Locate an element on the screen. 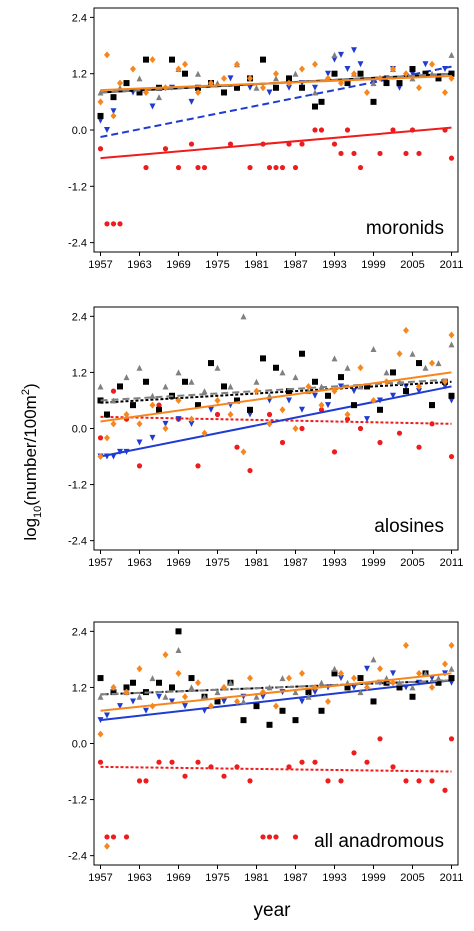 The height and width of the screenshot is (931, 474). panel-title: moronids is located at coordinates (405, 228).